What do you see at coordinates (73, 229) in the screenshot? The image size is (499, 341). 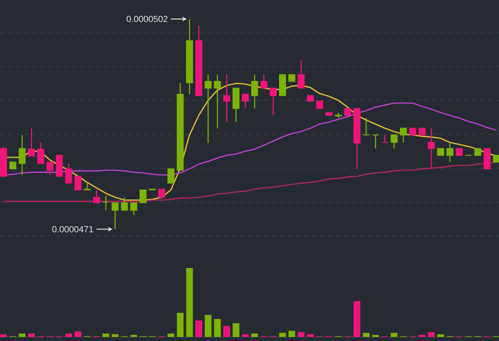 I see `annotation: 0.0000471` at bounding box center [73, 229].